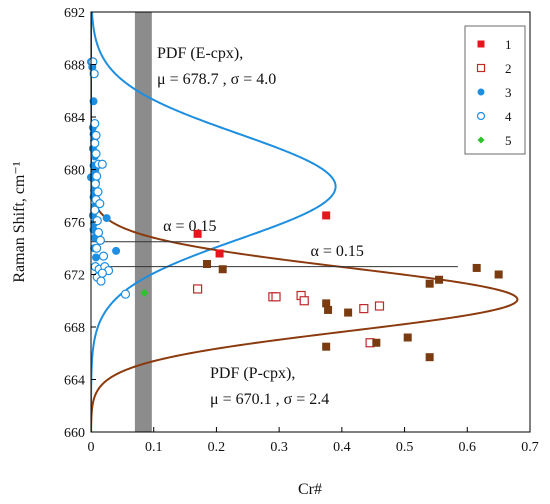 The width and height of the screenshot is (550, 504). I want to click on x-tick-label-4: 0.4, so click(342, 447).